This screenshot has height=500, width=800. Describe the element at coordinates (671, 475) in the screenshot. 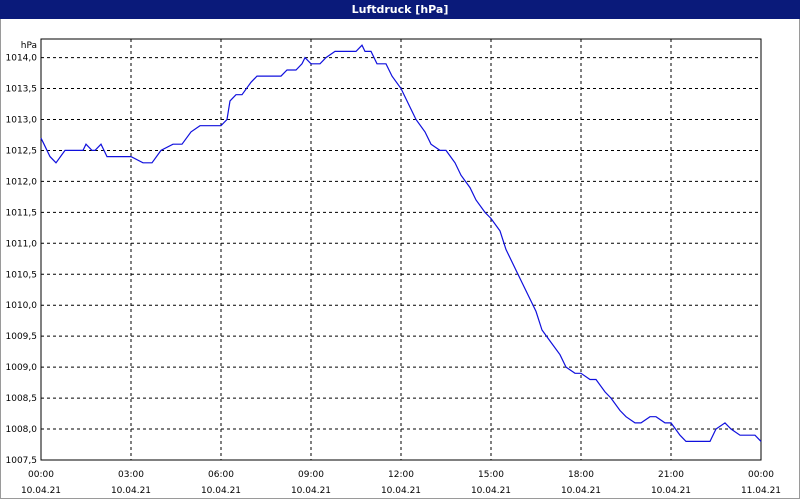

I see `x-tick-time: 21:00` at that location.